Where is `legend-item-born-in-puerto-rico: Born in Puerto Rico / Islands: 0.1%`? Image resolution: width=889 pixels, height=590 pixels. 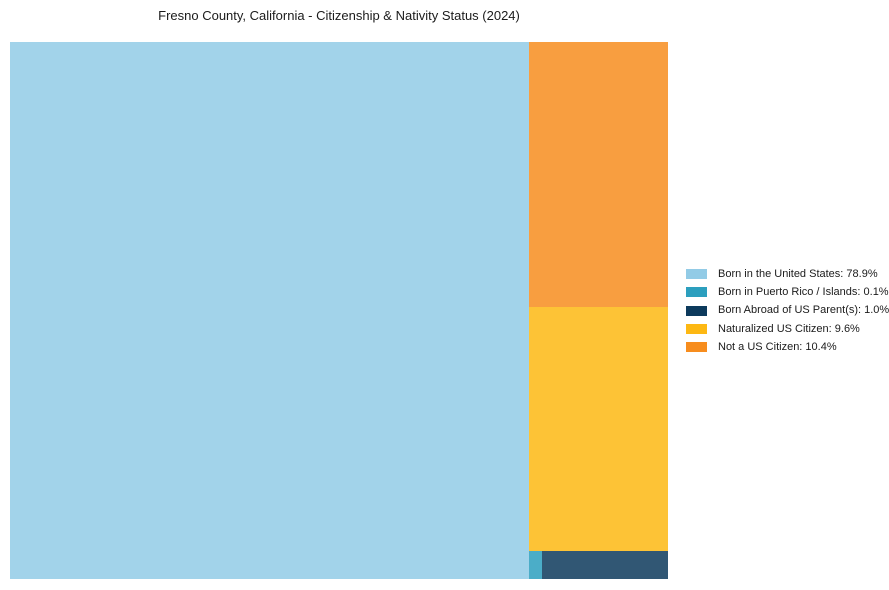
legend-item-born-in-puerto-rico: Born in Puerto Rico / Islands: 0.1% is located at coordinates (787, 292).